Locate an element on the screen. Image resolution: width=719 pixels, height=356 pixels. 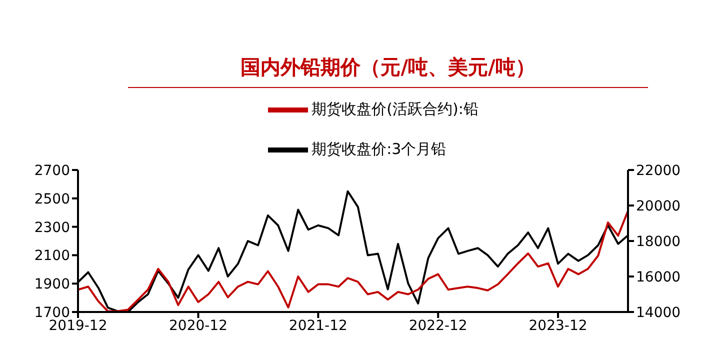
x-tick-label: 2020-12 is located at coordinates (198, 326).